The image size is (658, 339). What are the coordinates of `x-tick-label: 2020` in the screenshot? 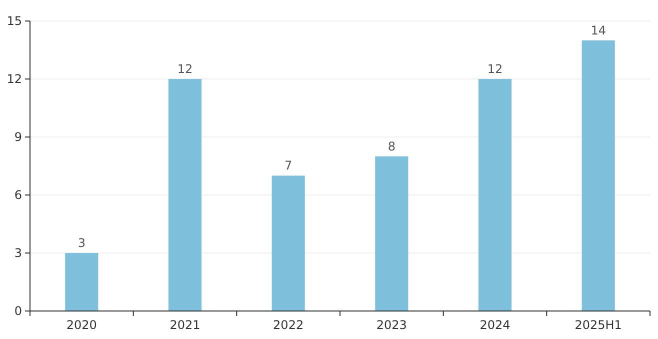 It's located at (81, 325).